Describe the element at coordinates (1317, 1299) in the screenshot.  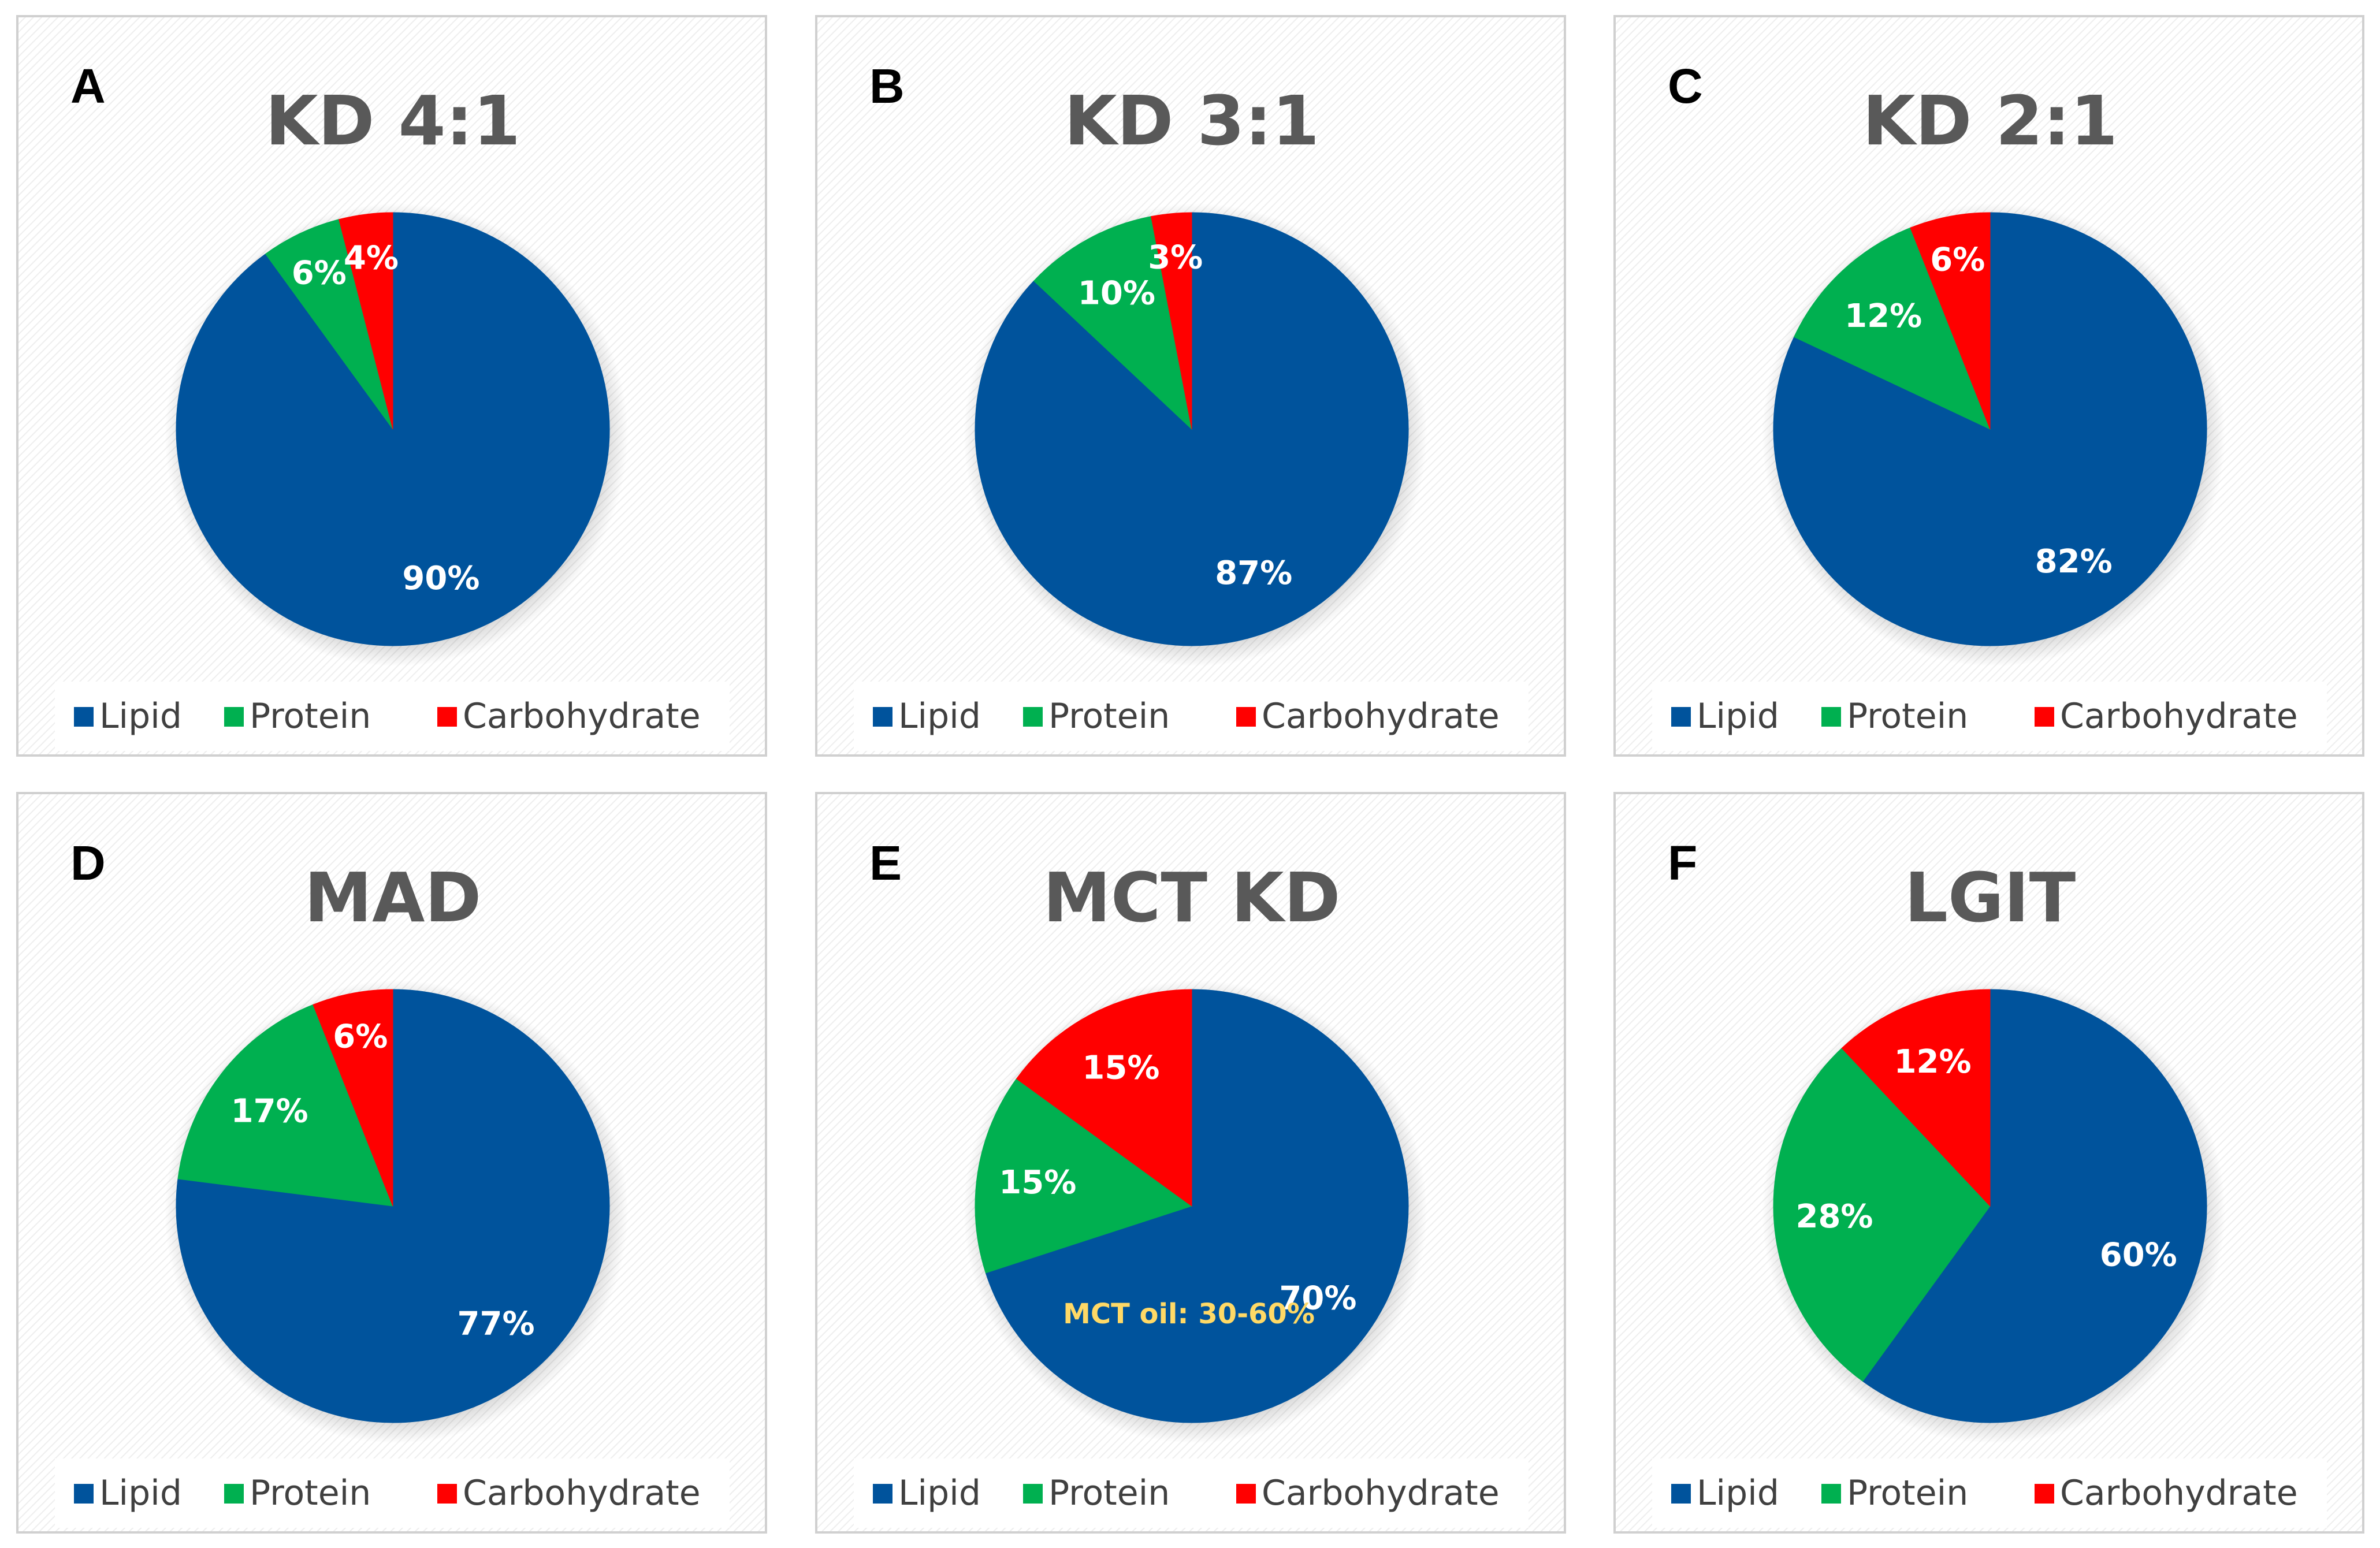
I see `slice-label-lipid: 70%` at that location.